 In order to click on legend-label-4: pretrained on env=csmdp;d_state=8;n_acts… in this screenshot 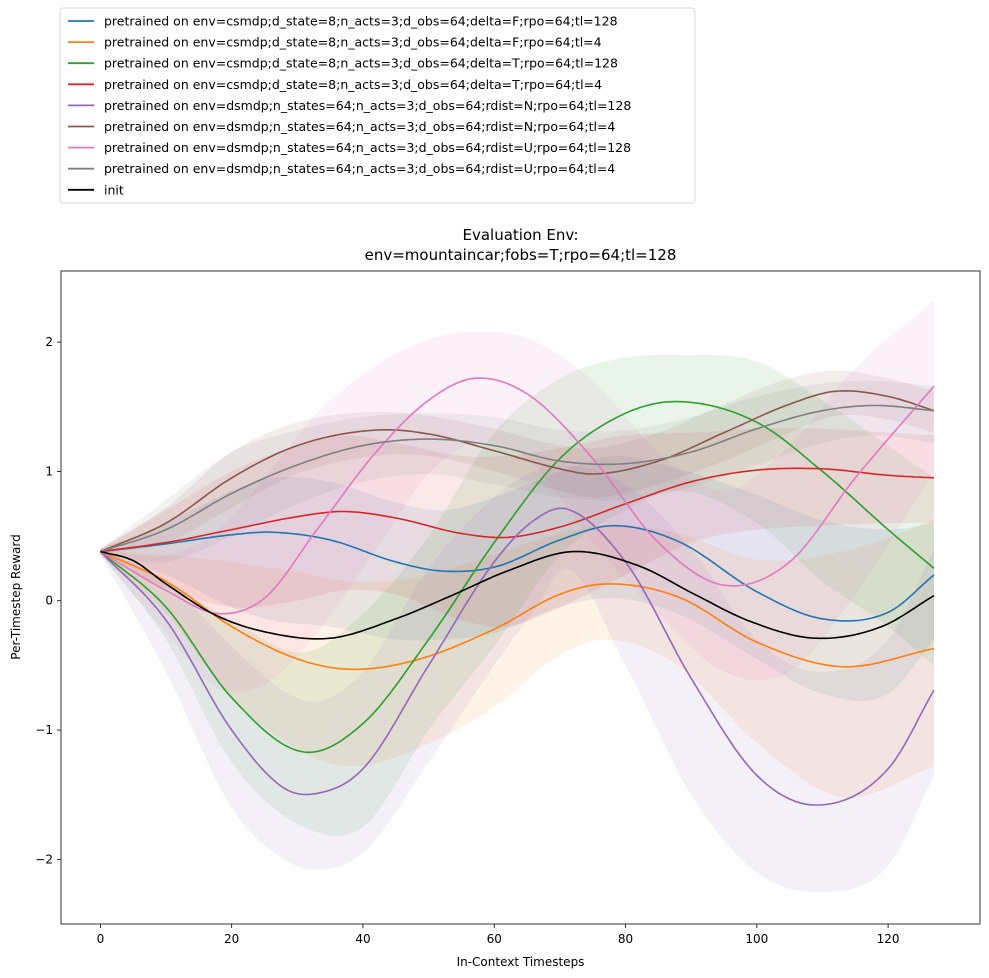, I will do `click(353, 84)`.